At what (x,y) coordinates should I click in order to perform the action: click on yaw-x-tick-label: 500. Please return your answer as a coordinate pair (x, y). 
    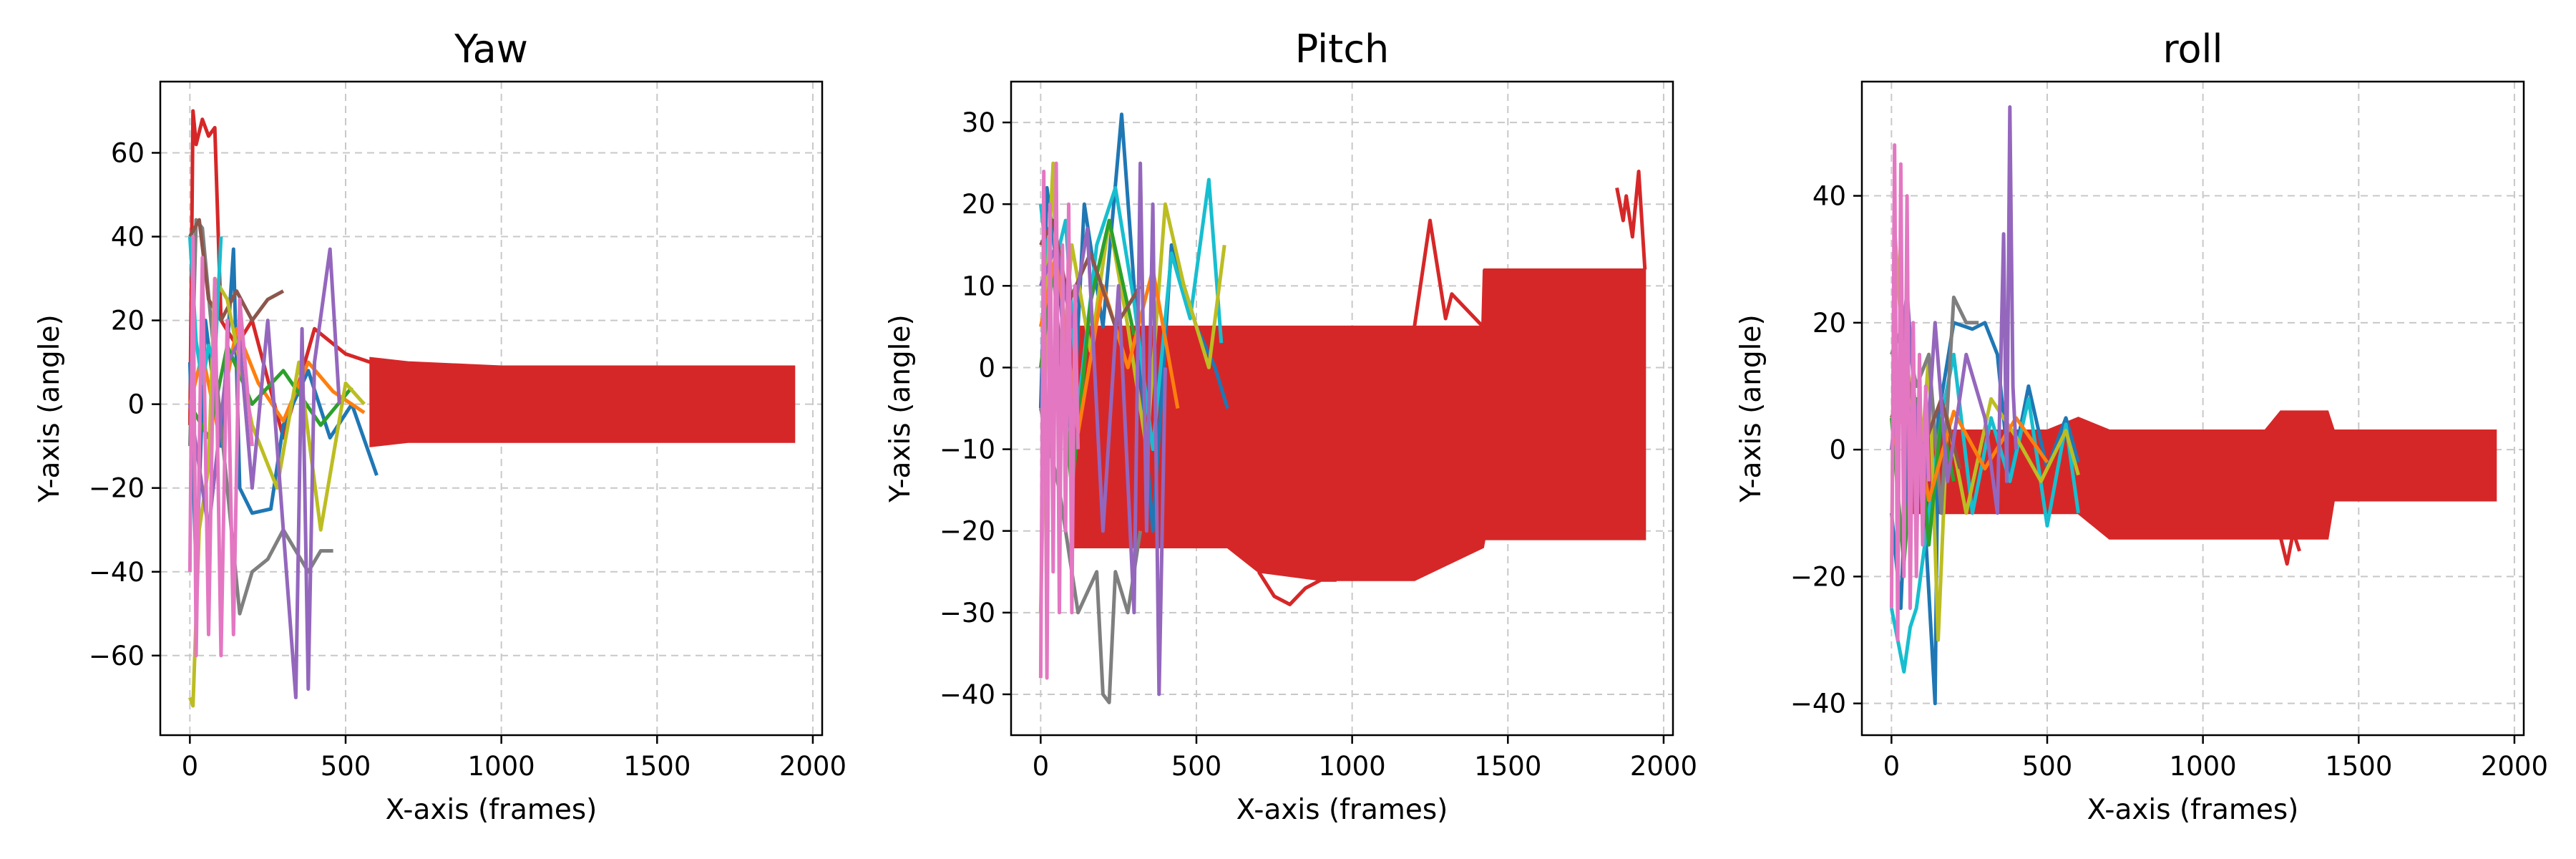
    Looking at the image, I should click on (346, 766).